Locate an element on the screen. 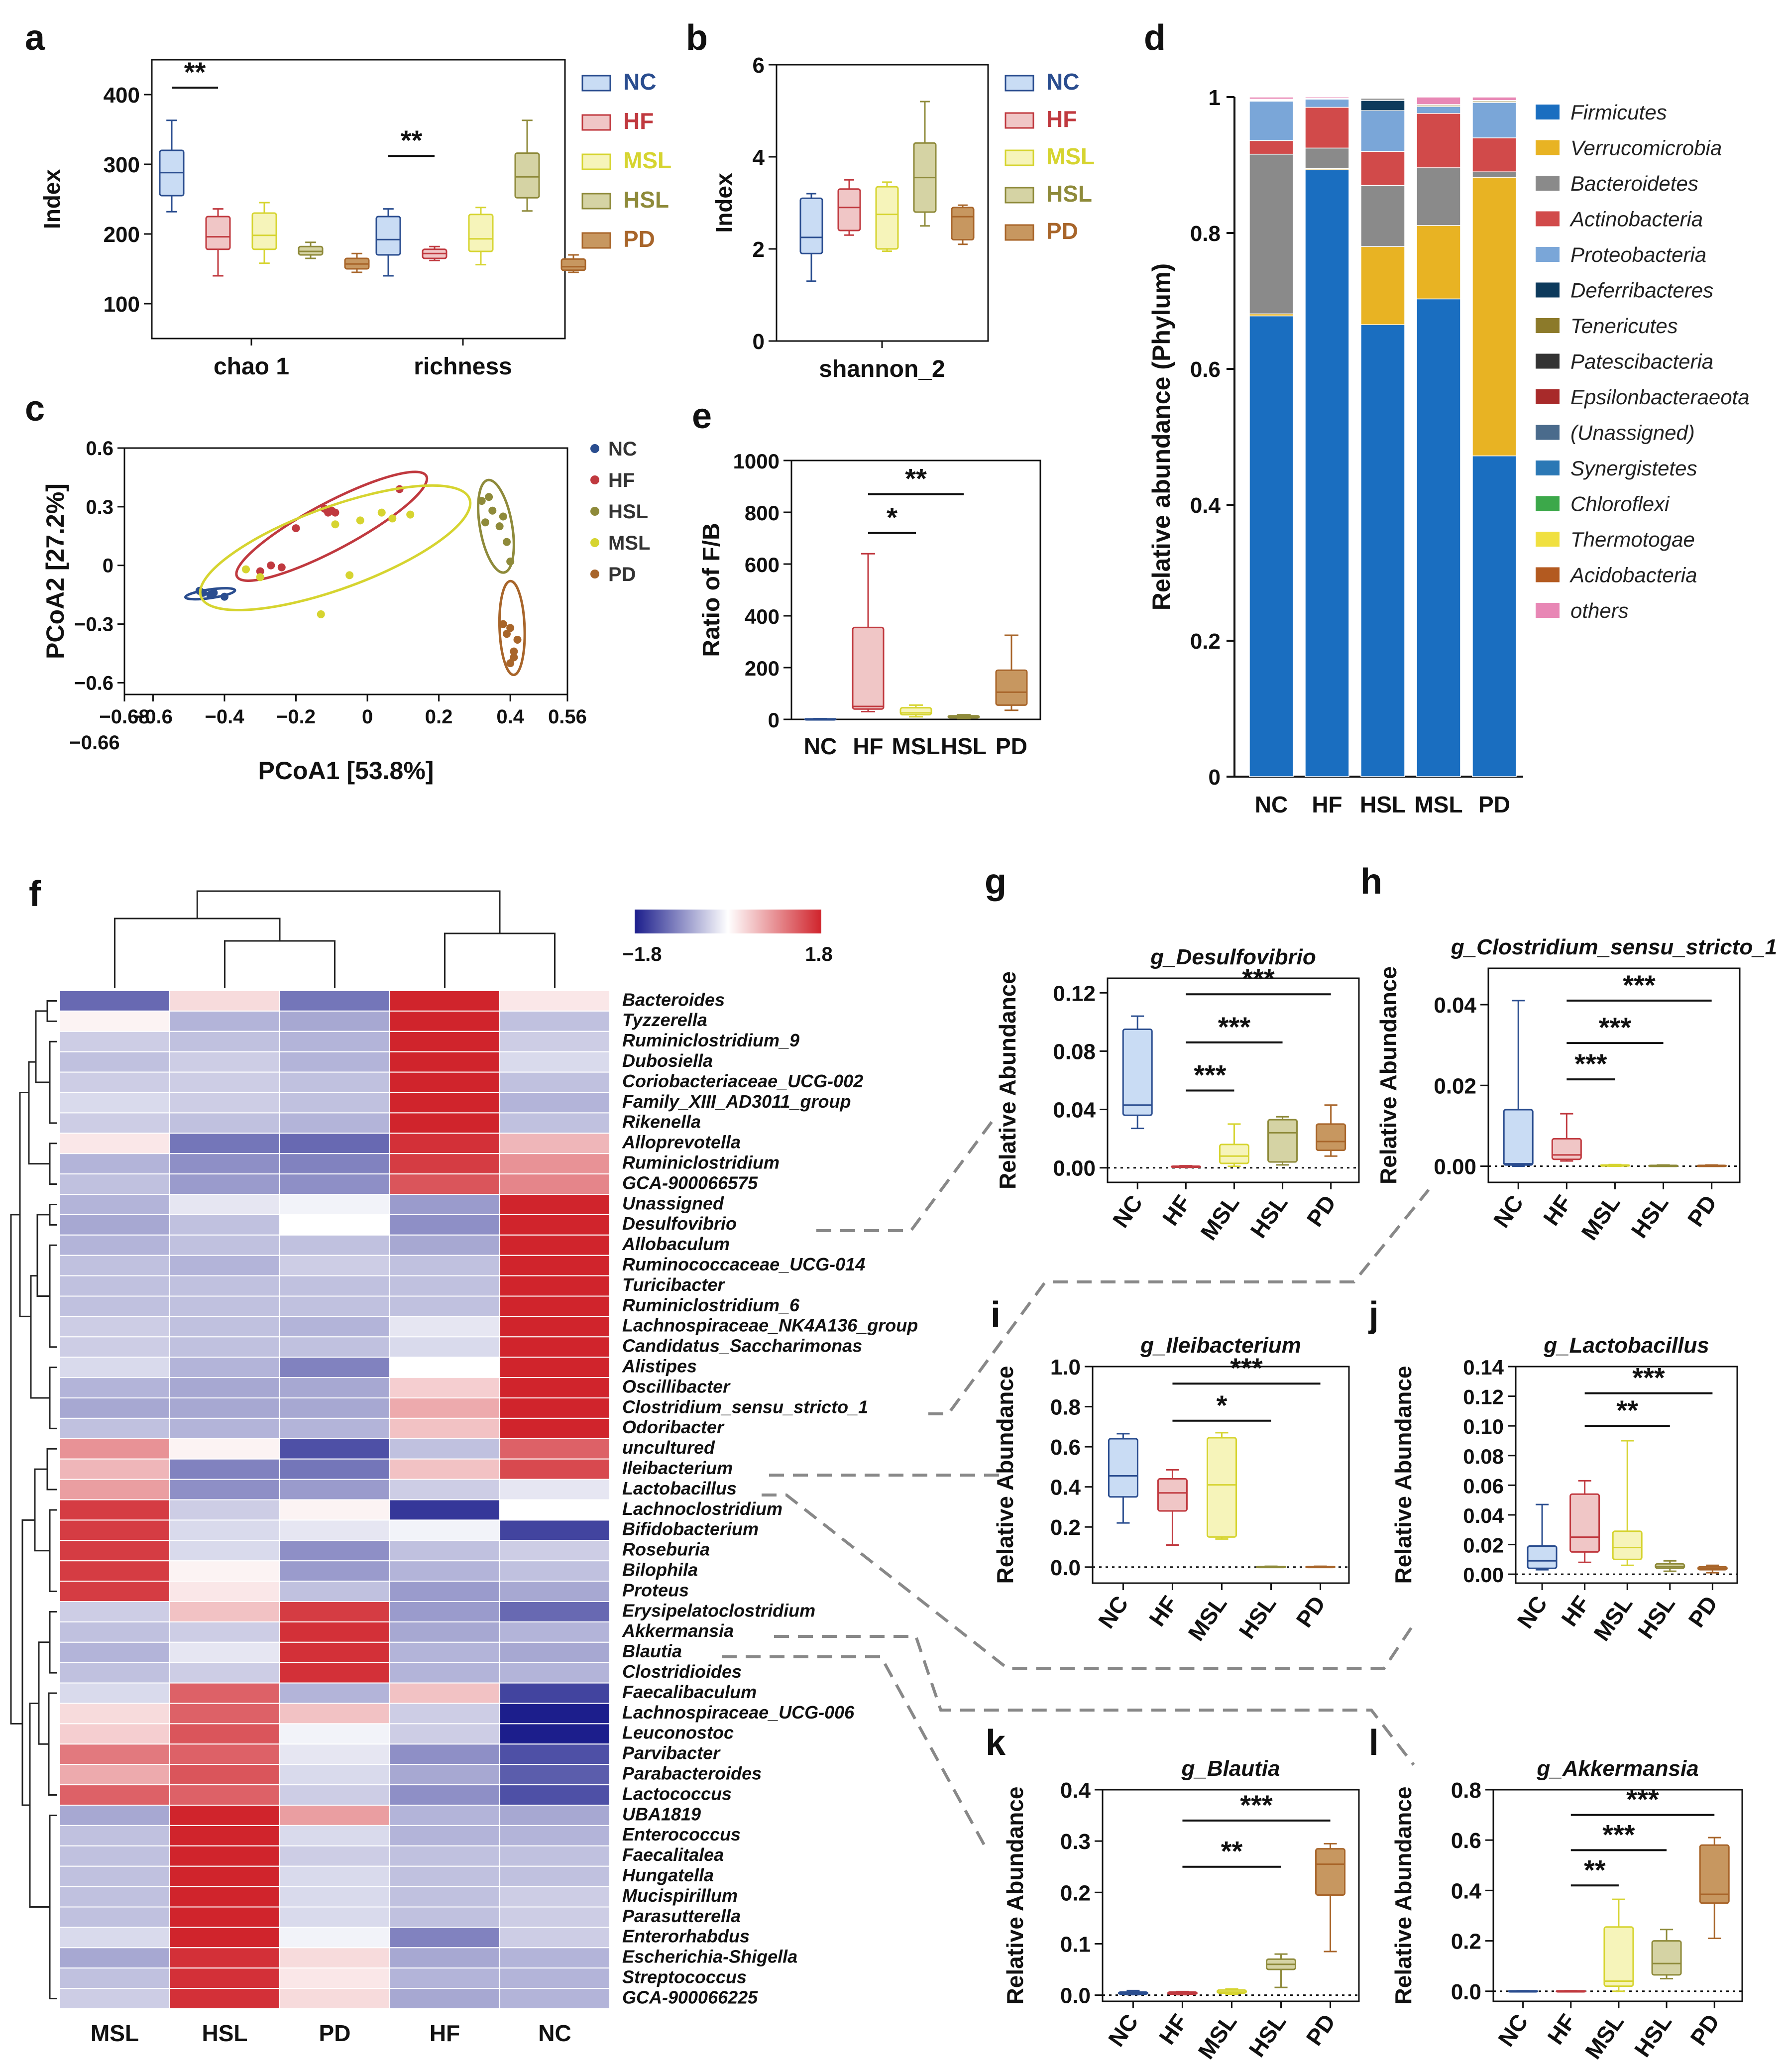  point-nc is located at coordinates (224, 596).